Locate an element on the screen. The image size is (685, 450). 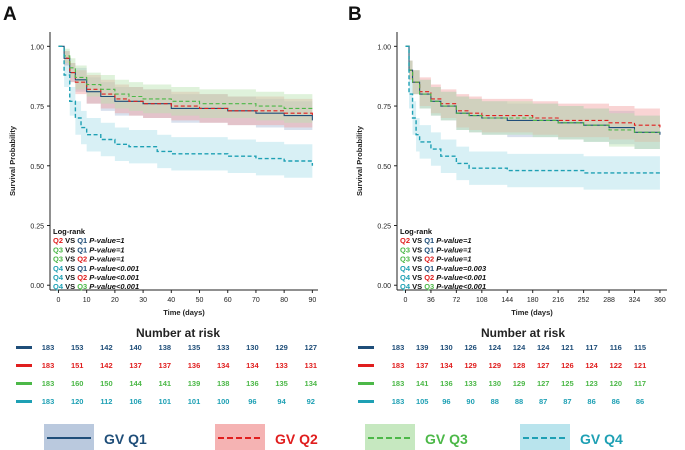
risk-count: 86 is located at coordinates (640, 401).